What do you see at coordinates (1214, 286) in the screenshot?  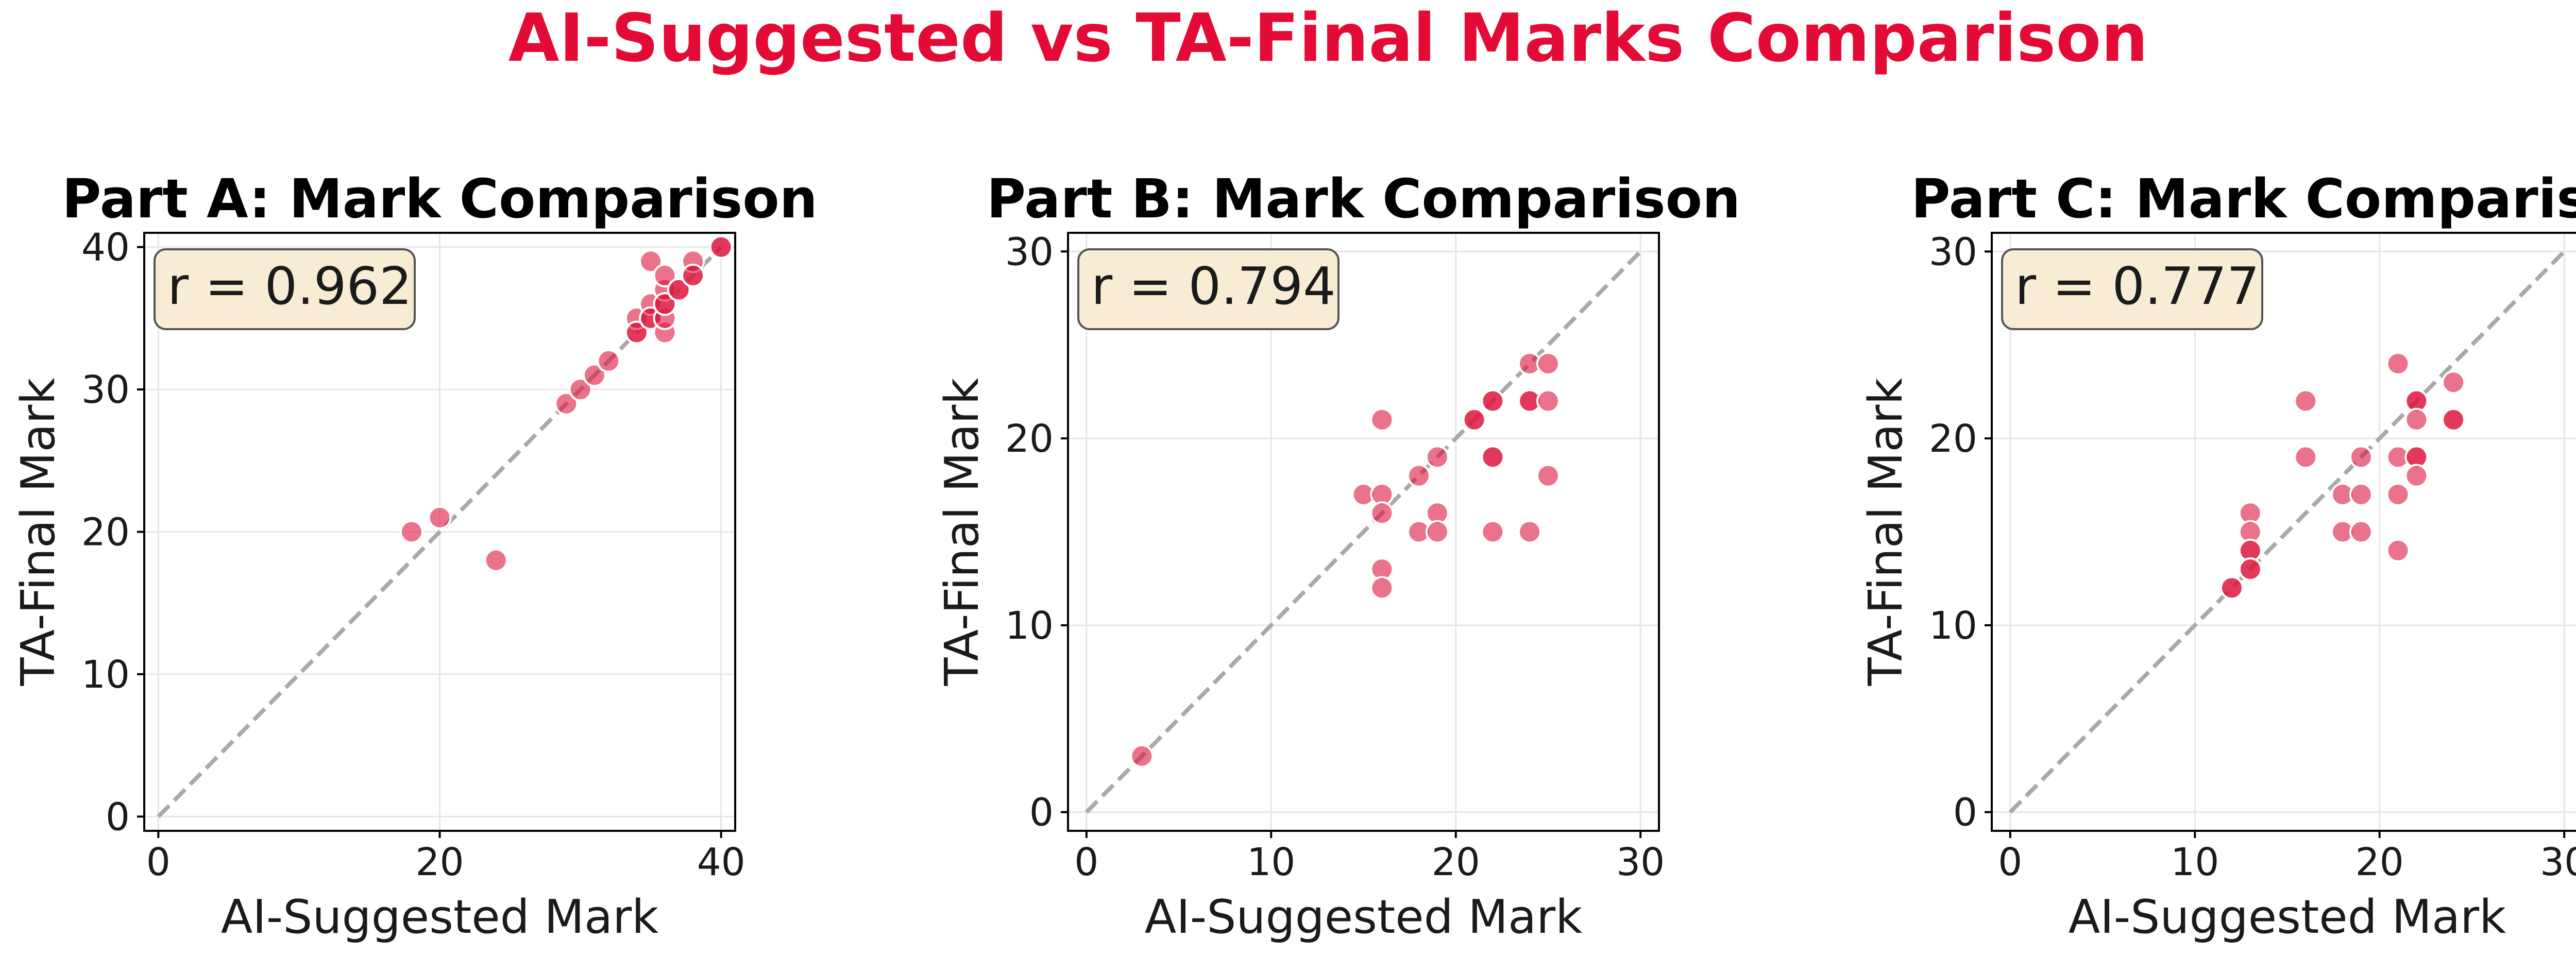 I see `correlation-label: r = 0.794` at bounding box center [1214, 286].